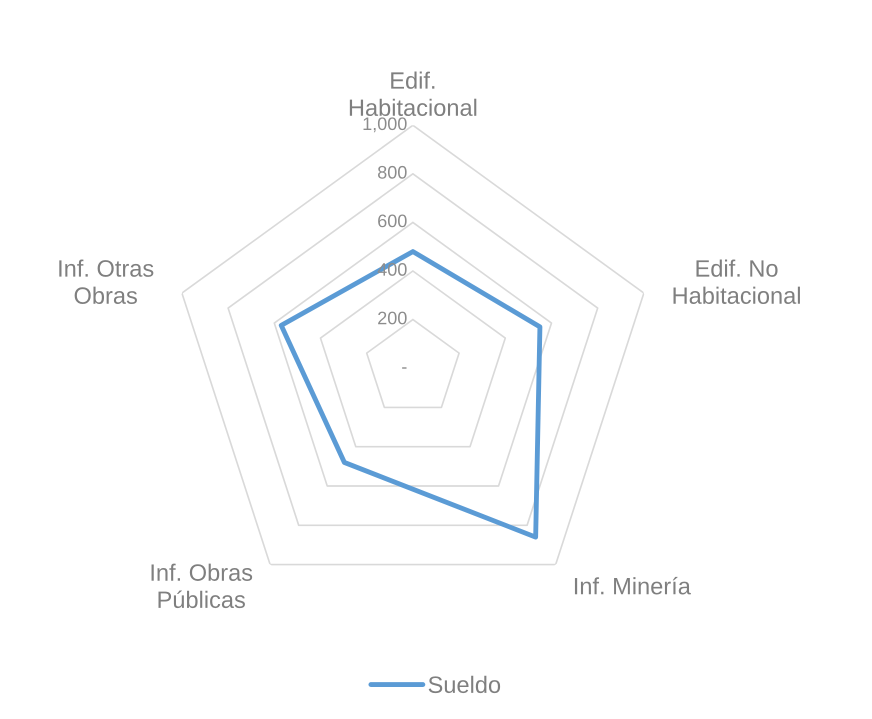  I want to click on spoke-label: Inf. Minería, so click(632, 585).